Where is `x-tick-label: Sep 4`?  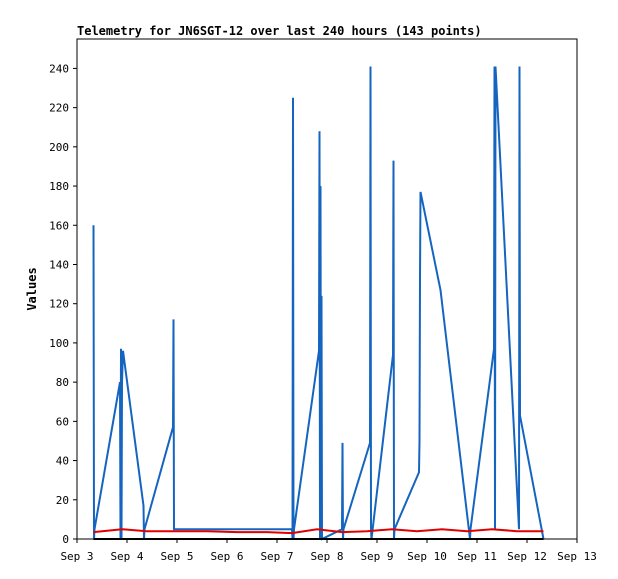 x-tick-label: Sep 4 is located at coordinates (126, 556).